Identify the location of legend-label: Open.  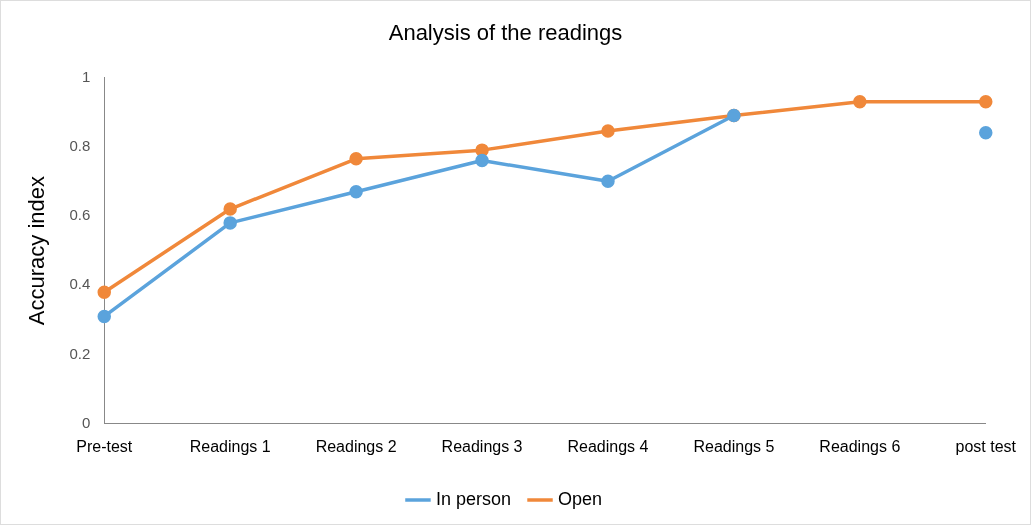
(580, 498).